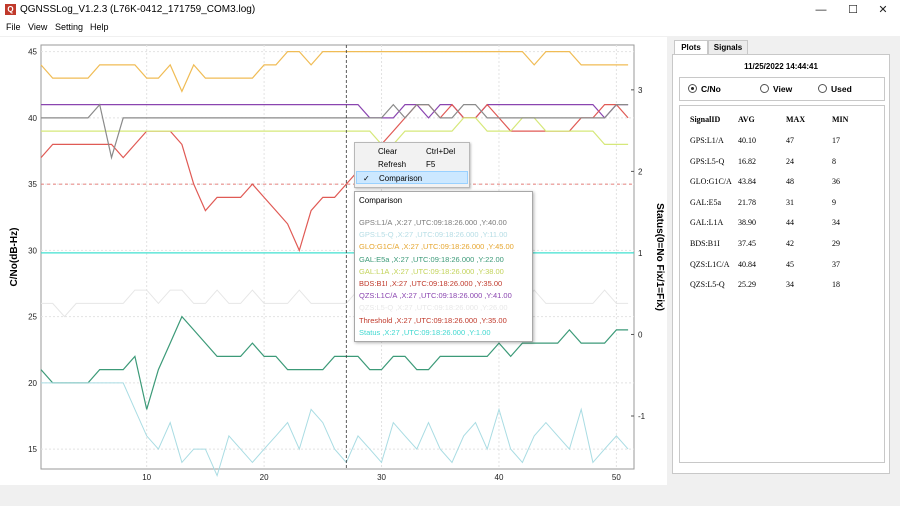 This screenshot has width=900, height=506. What do you see at coordinates (747, 285) in the screenshot?
I see `table-cell: 25.29` at bounding box center [747, 285].